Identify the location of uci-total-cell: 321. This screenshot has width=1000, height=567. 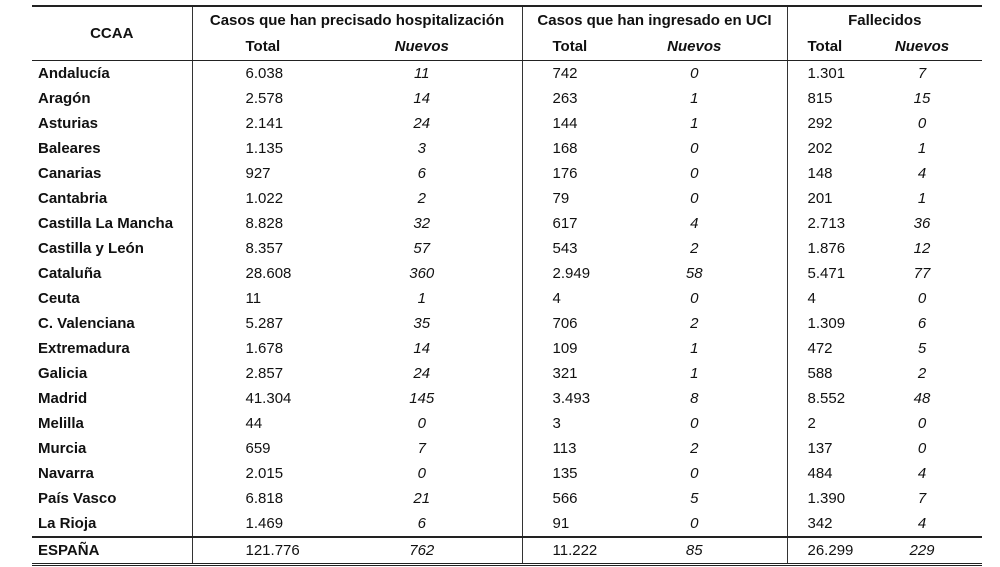
(561, 373).